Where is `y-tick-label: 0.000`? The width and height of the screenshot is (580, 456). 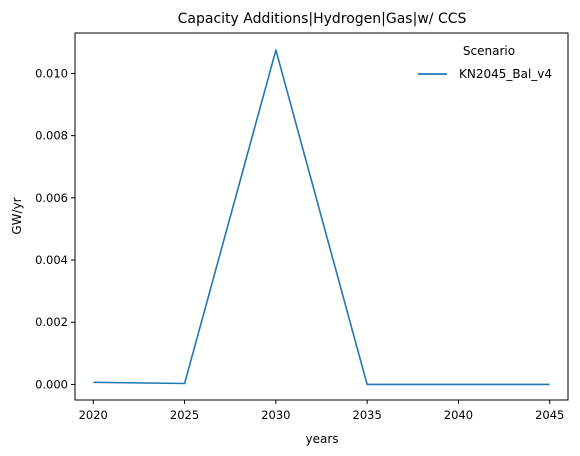
y-tick-label: 0.000 is located at coordinates (51, 384).